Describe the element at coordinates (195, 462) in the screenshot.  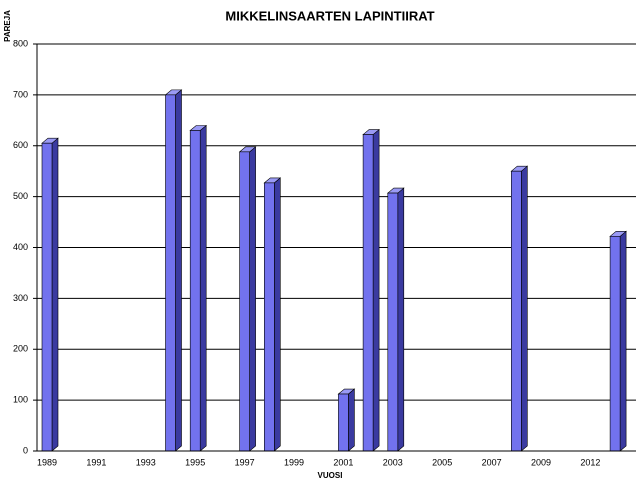
I see `x-tick-label: 1995` at that location.